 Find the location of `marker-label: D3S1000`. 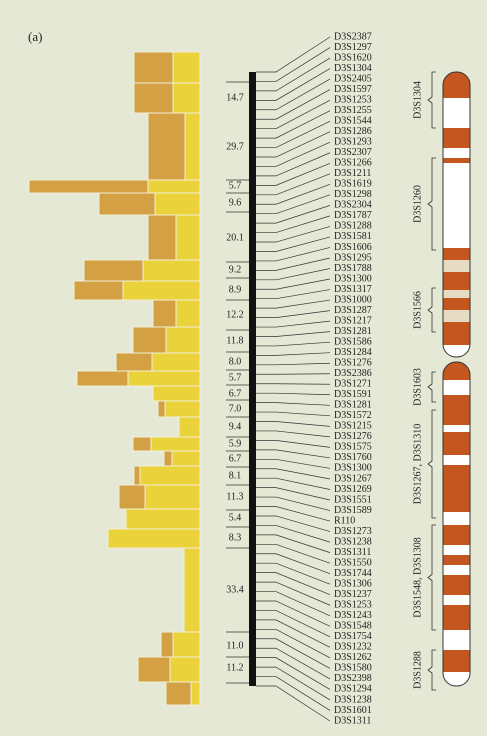

marker-label: D3S1000 is located at coordinates (353, 299).